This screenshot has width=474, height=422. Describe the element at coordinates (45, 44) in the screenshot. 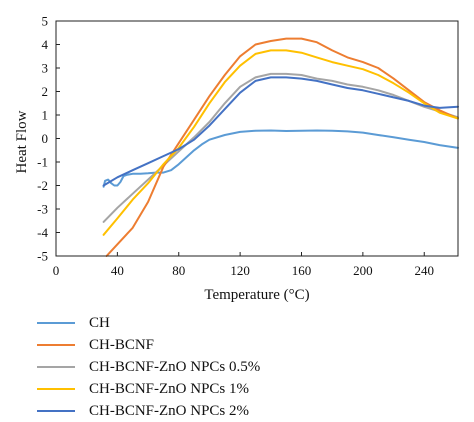

I see `y-tick-label: 4` at that location.